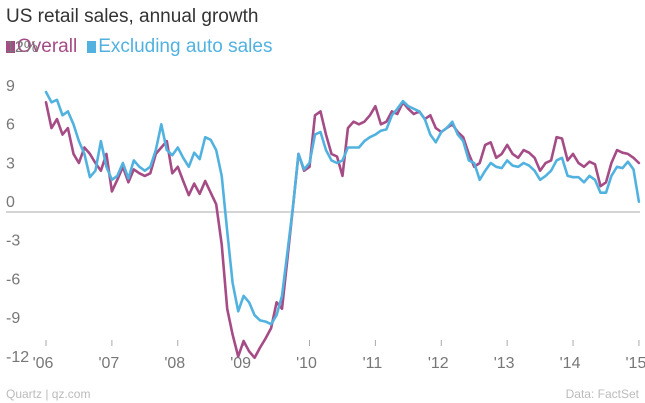 The image size is (645, 403). What do you see at coordinates (108, 363) in the screenshot?
I see `x-tick-label: '07` at bounding box center [108, 363].